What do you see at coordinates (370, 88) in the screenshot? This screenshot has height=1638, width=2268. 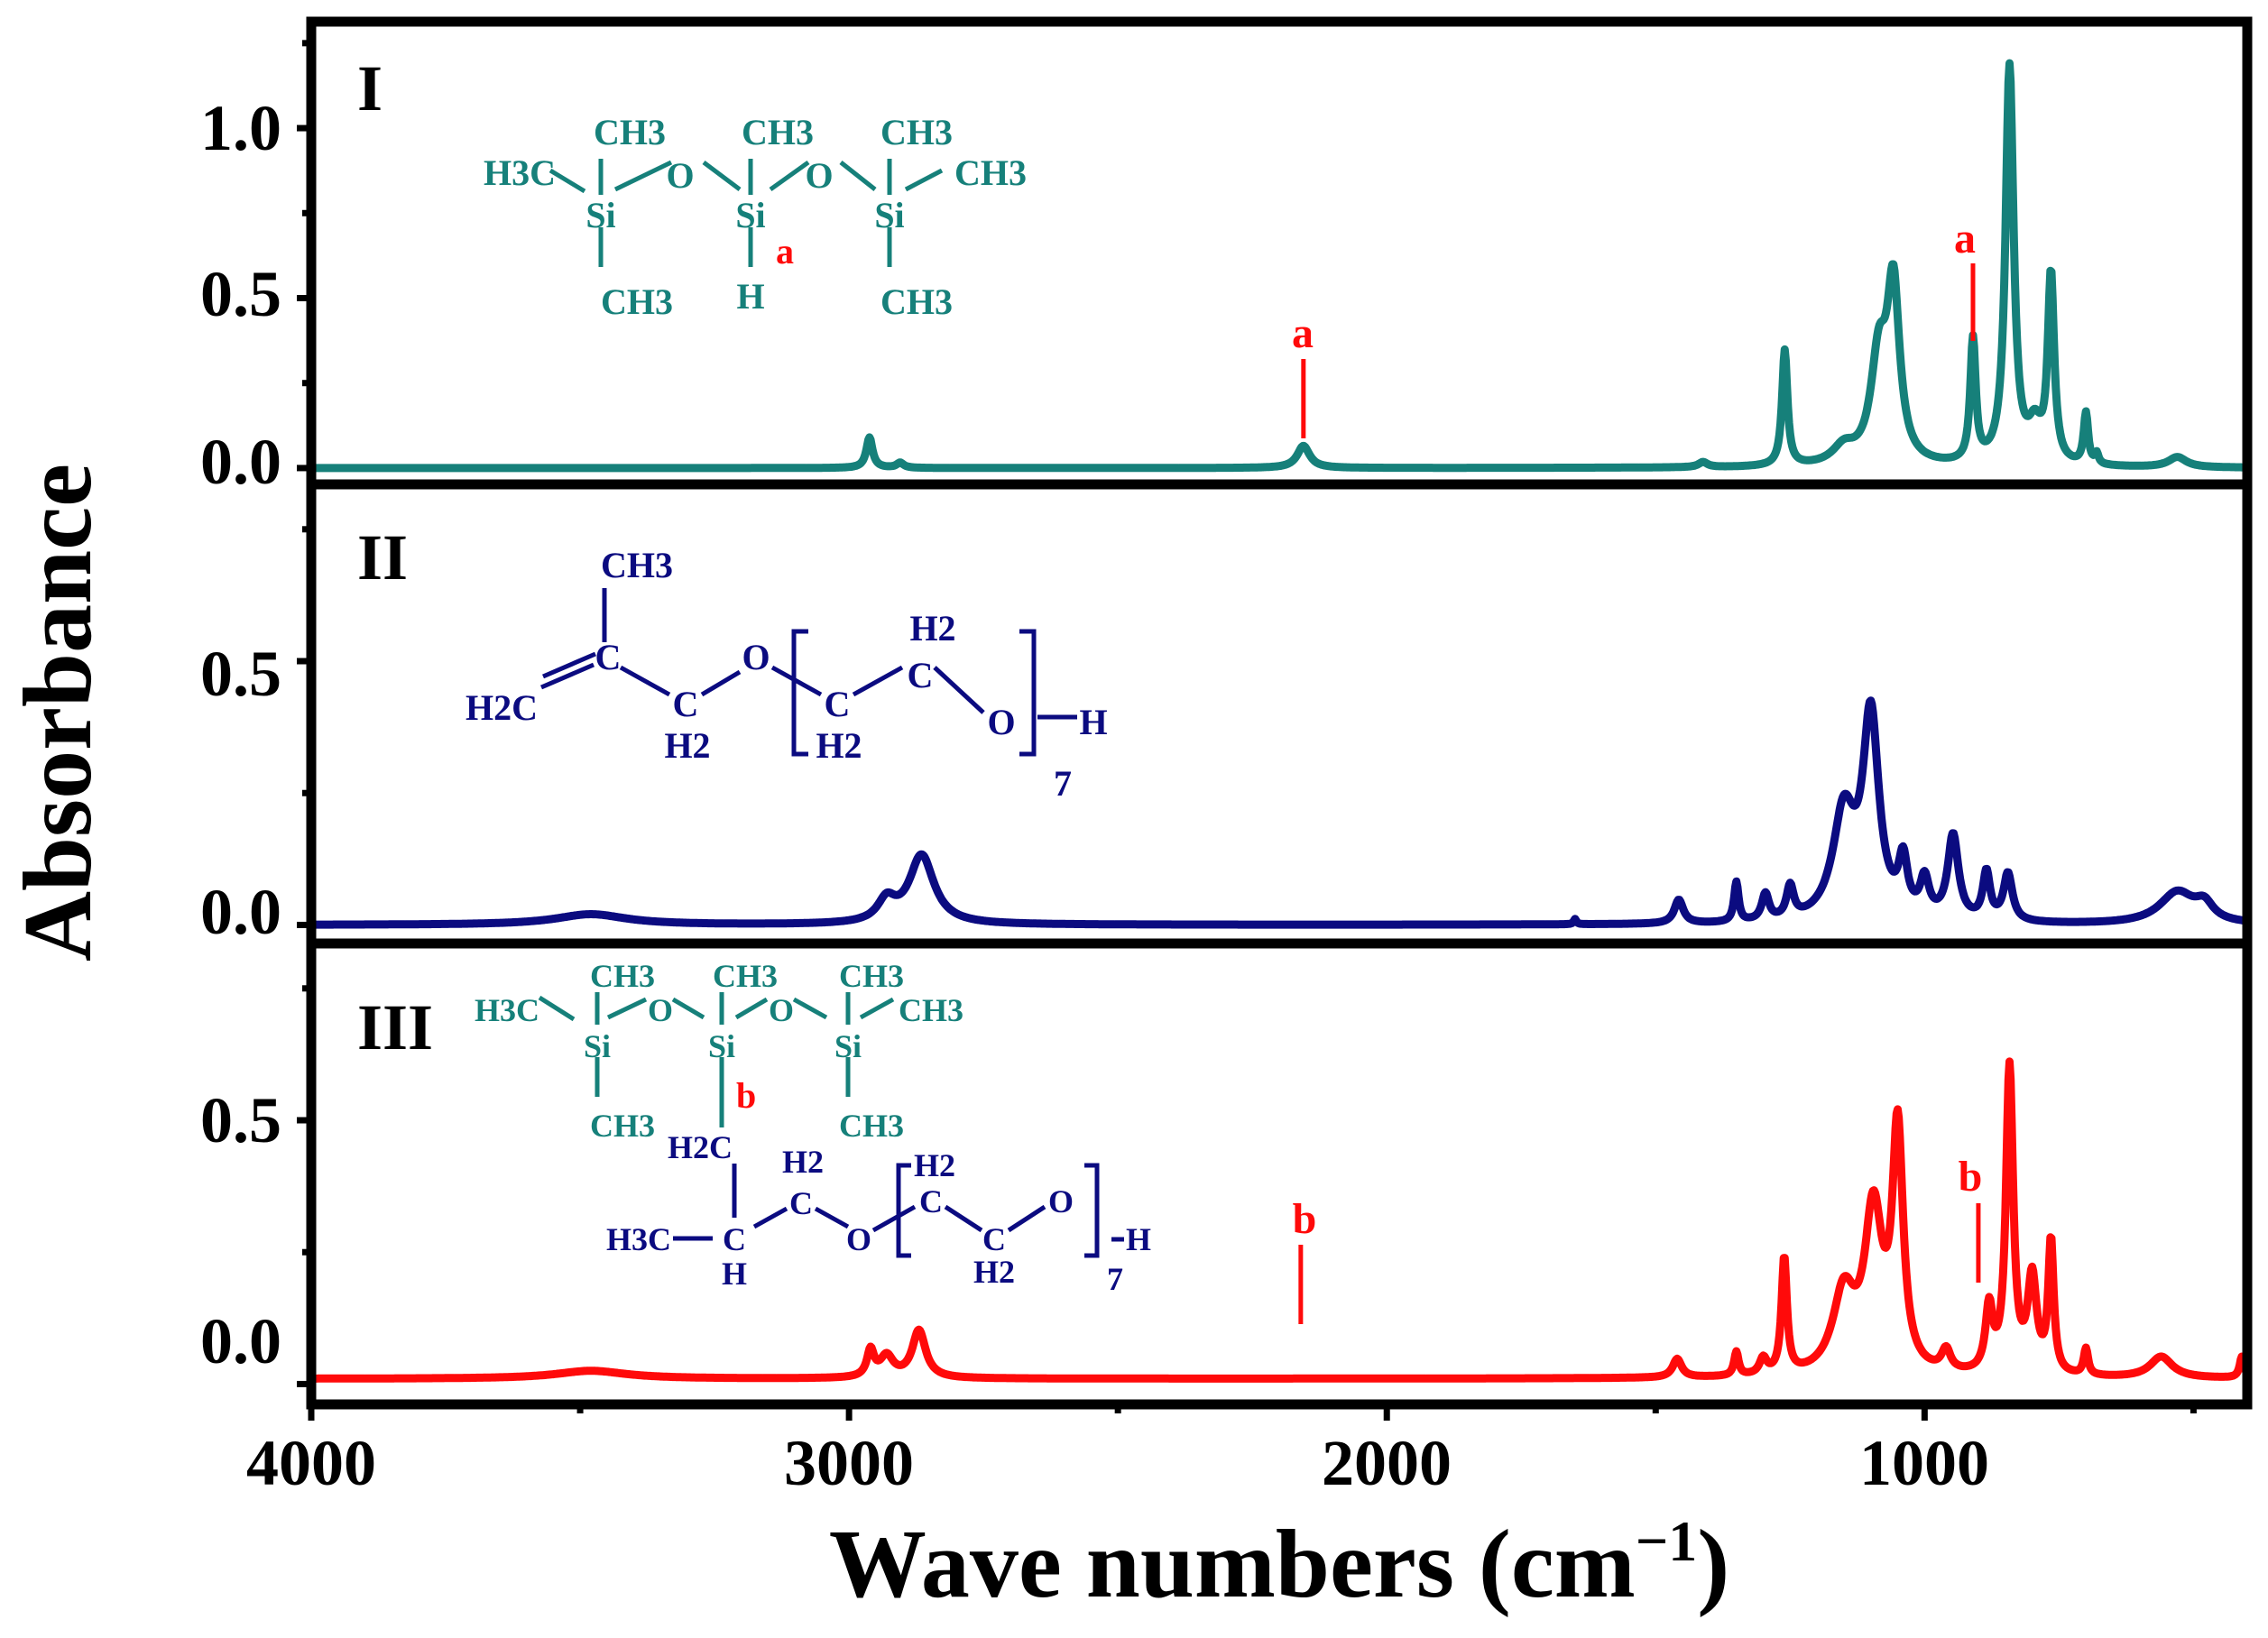 I see `panel-label-I: I` at bounding box center [370, 88].